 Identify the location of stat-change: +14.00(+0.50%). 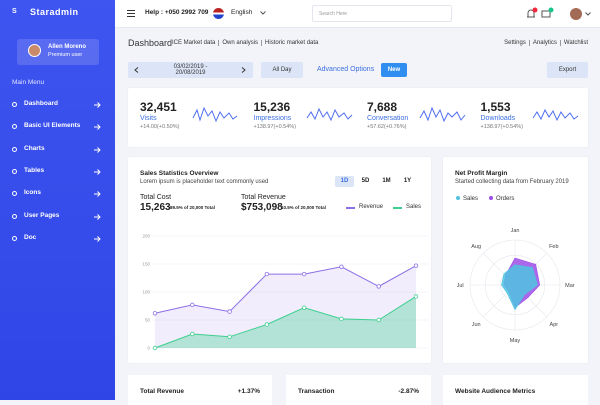
(160, 127).